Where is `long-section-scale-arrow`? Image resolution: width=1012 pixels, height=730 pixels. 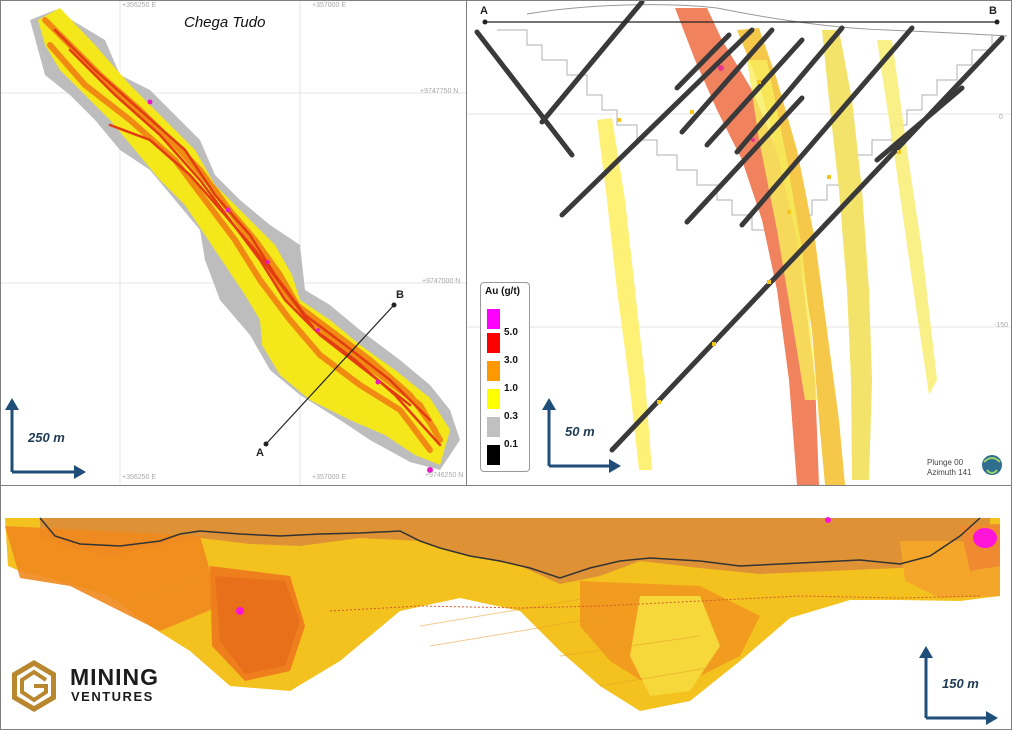 long-section-scale-arrow is located at coordinates (958, 685).